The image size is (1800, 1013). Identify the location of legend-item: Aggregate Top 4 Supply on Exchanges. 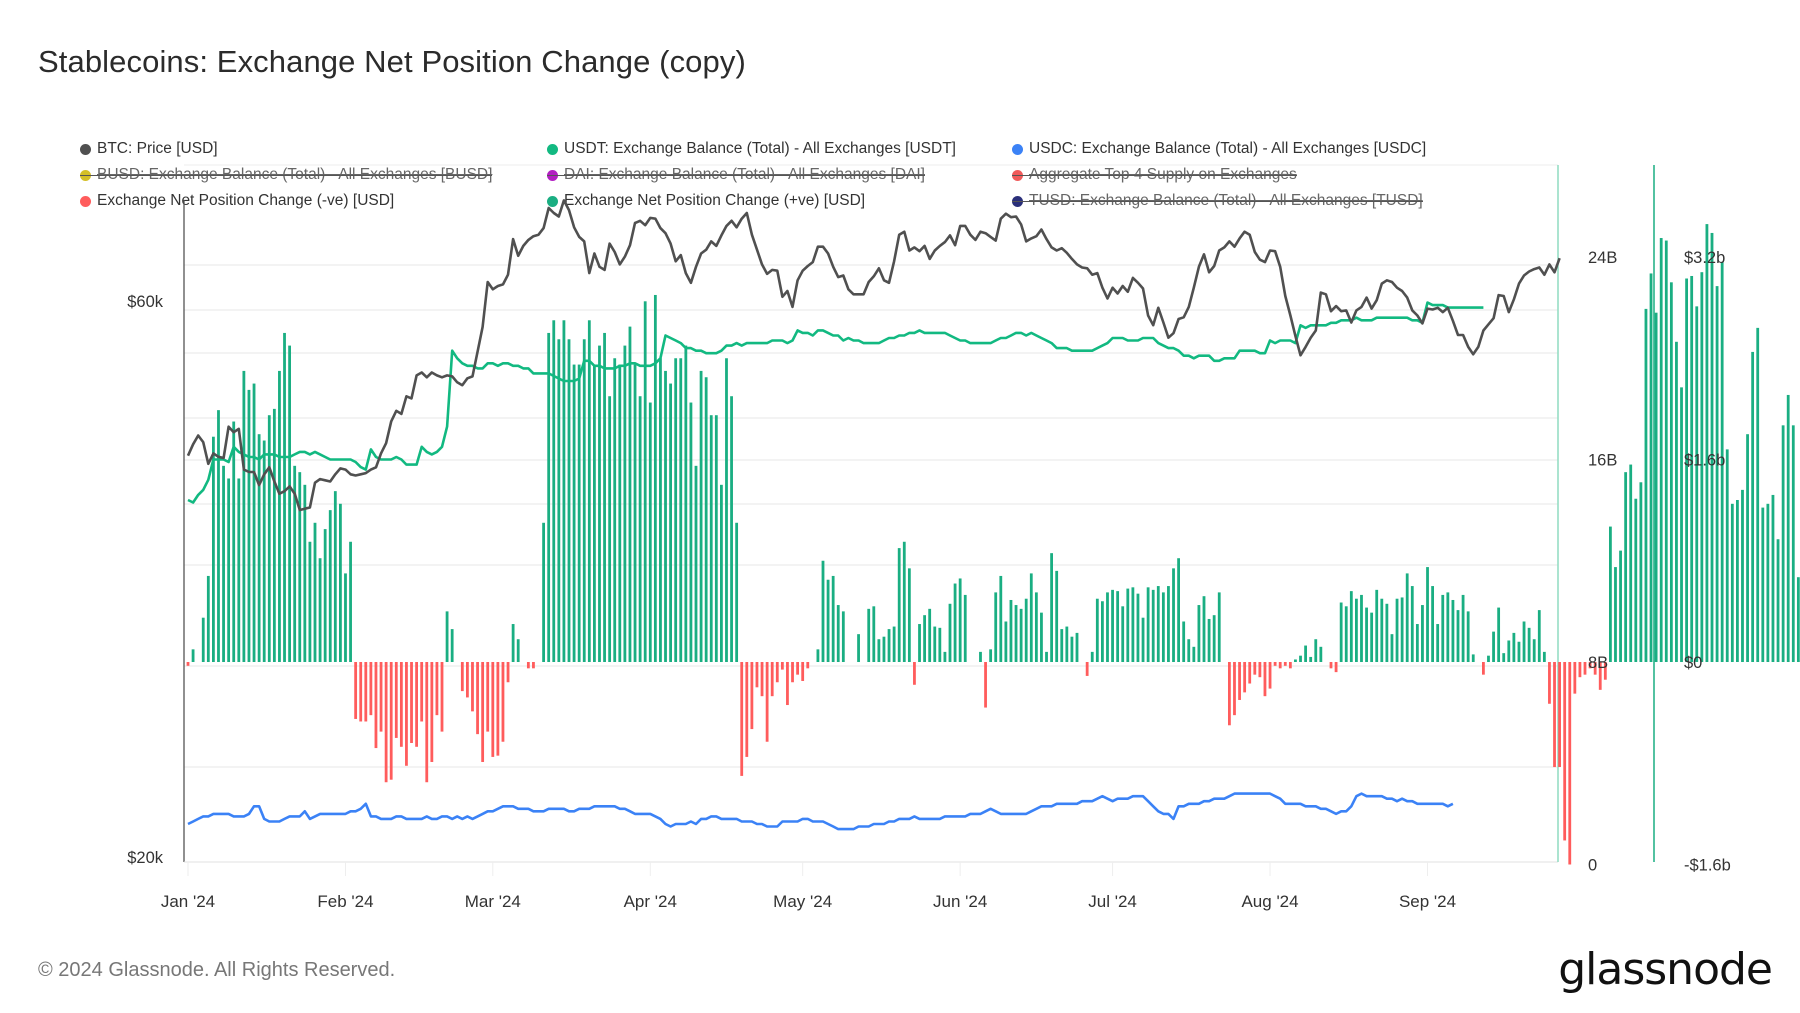
(1154, 175).